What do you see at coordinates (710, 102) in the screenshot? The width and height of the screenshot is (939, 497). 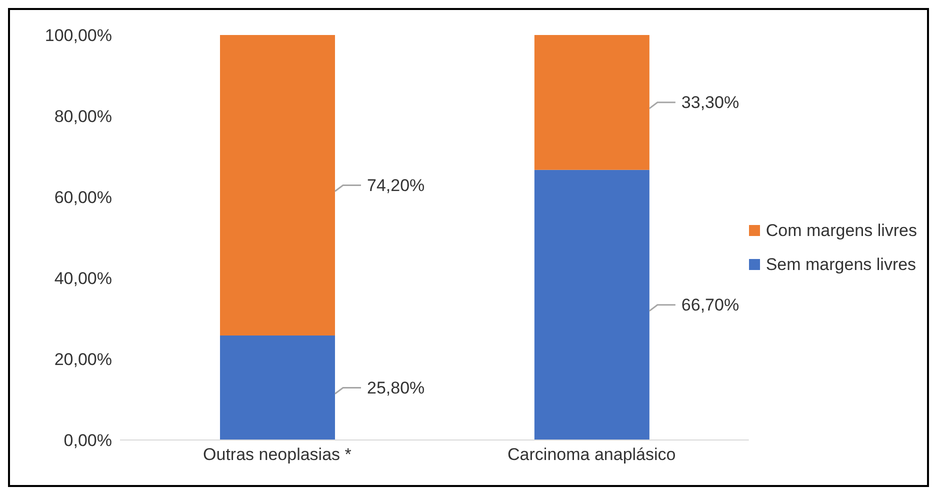 I see `data-label: 33,30%` at bounding box center [710, 102].